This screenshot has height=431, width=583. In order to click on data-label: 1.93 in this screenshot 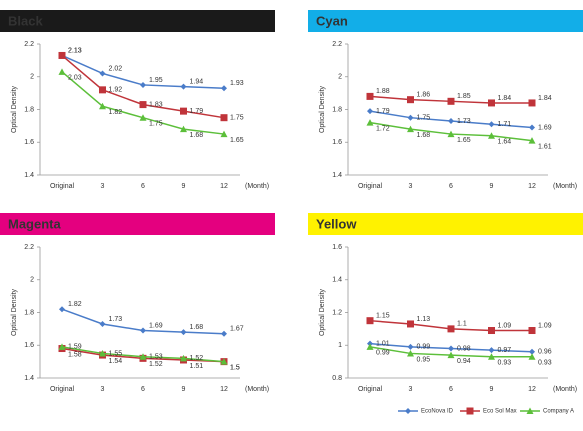, I will do `click(237, 83)`.